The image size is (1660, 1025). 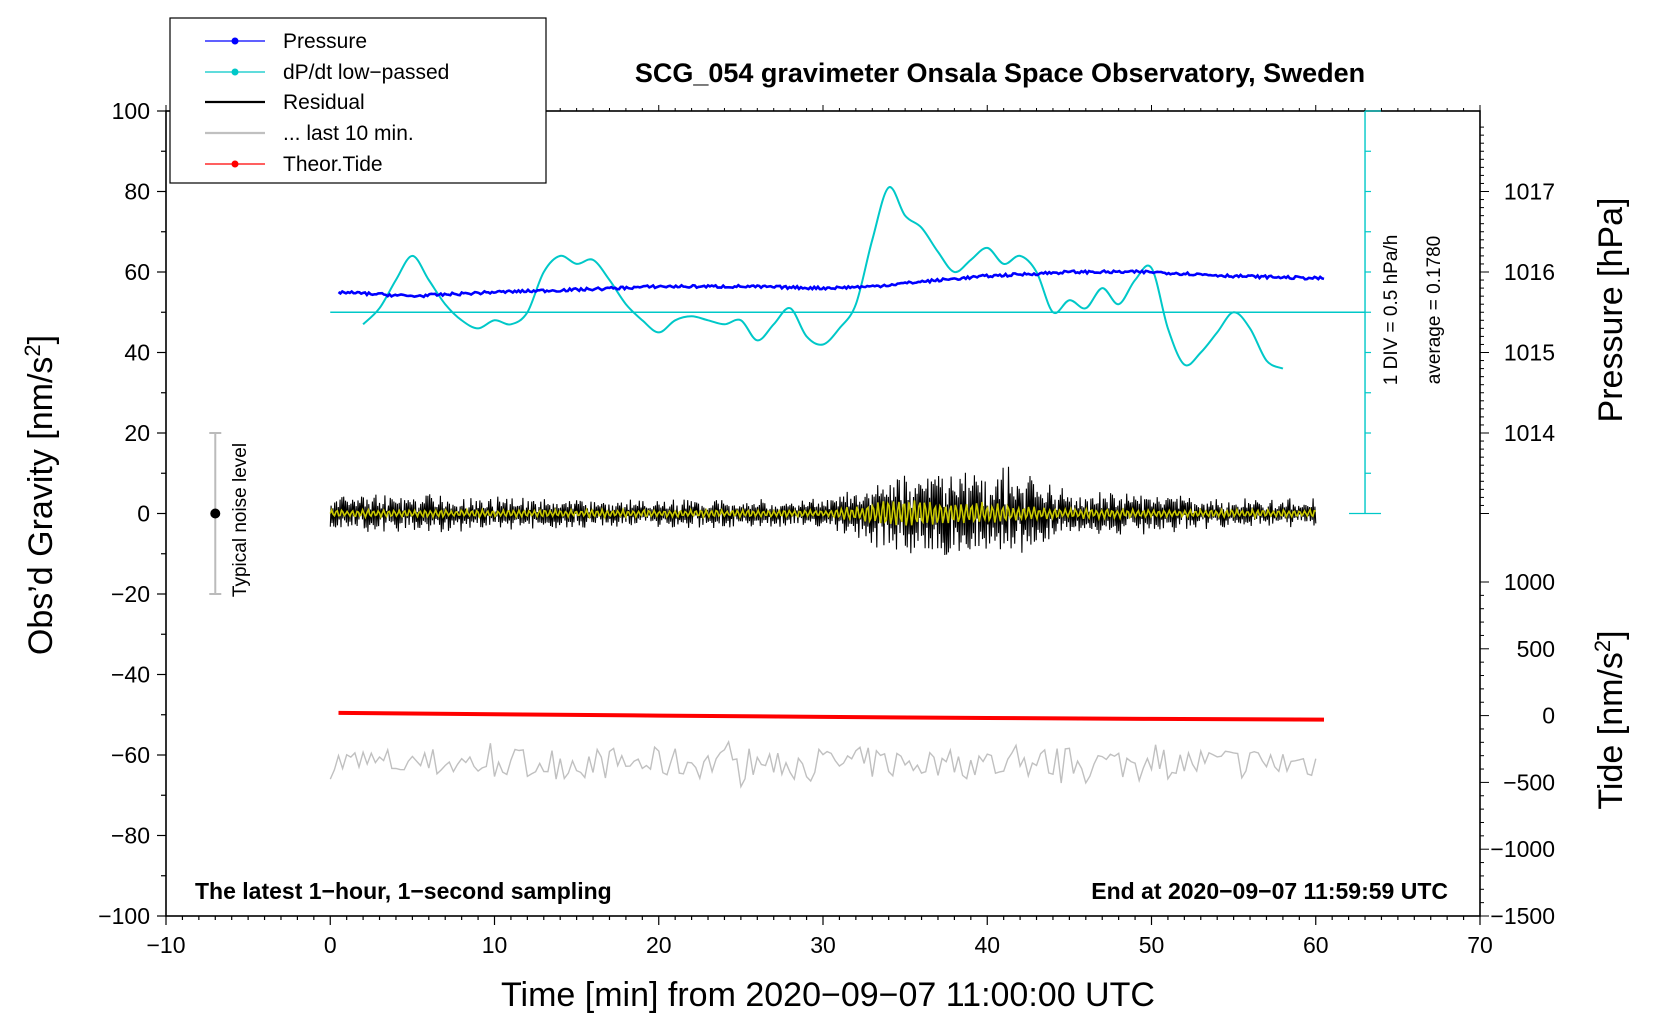 I want to click on note-sampling: The latest 1−hour, 1−second sampling, so click(x=403, y=891).